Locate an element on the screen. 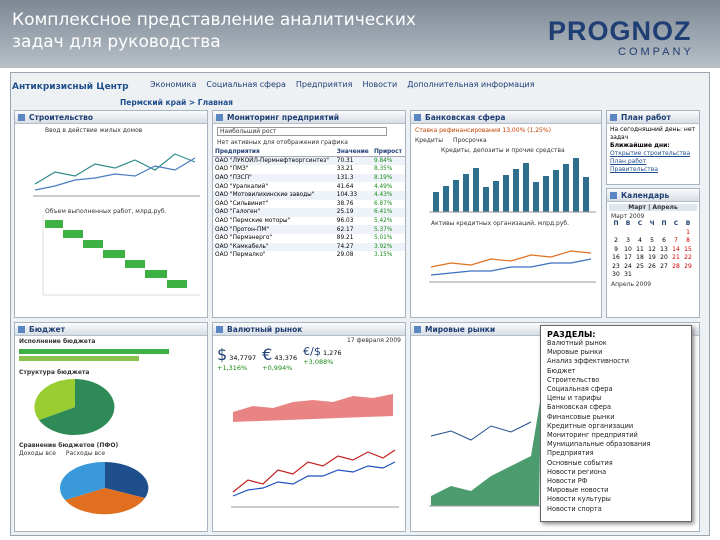 This screenshot has height=540, width=720. day: 23 is located at coordinates (616, 266).